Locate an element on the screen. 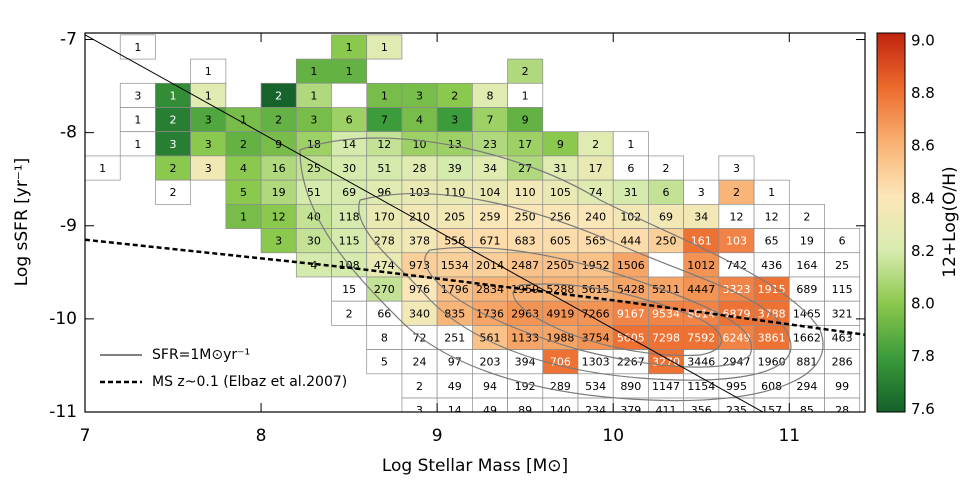 Image resolution: width=969 pixels, height=485 pixels. cell-count: 689 is located at coordinates (806, 289).